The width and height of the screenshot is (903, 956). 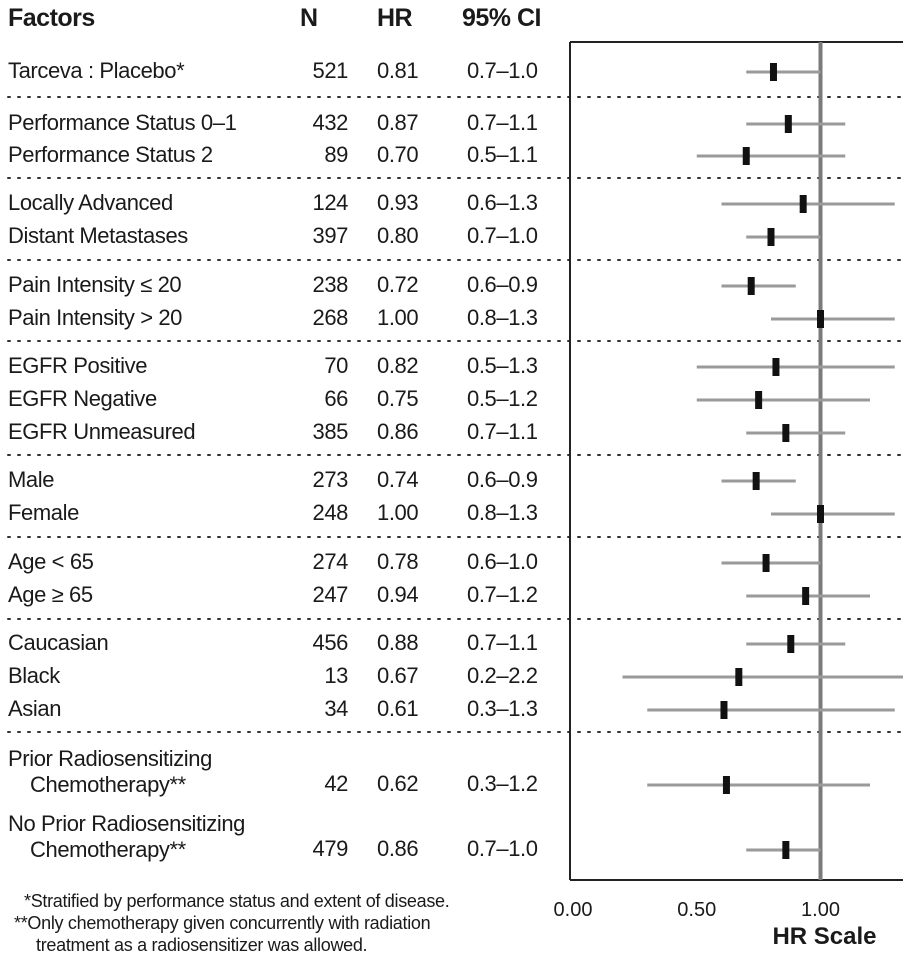 What do you see at coordinates (398, 675) in the screenshot?
I see `hr-value: 0.67` at bounding box center [398, 675].